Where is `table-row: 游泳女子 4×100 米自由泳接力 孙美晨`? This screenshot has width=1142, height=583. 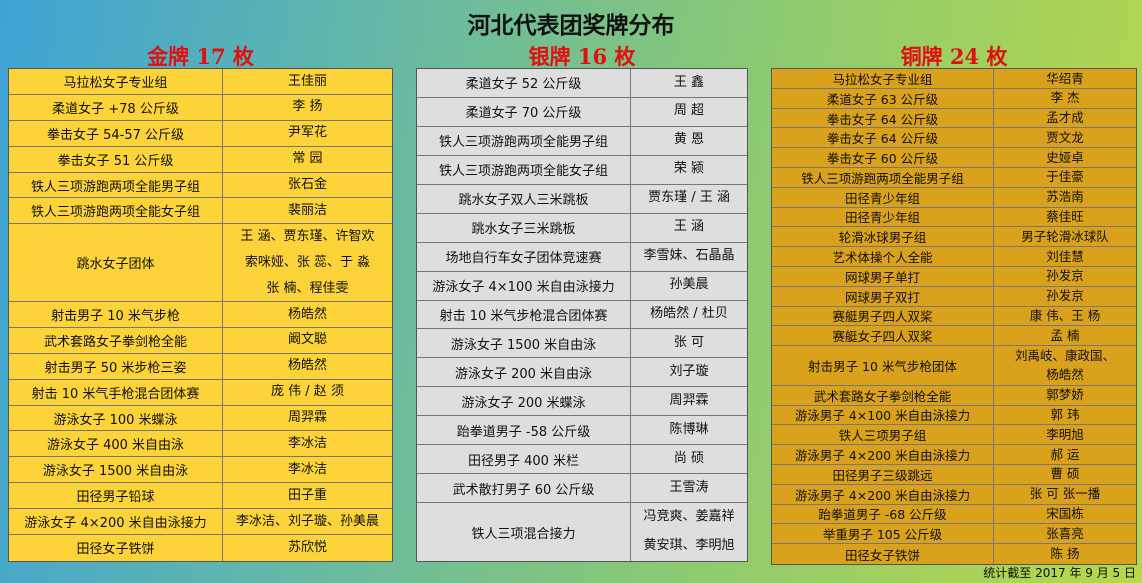 table-row: 游泳女子 4×100 米自由泳接力 孙美晨 is located at coordinates (582, 286).